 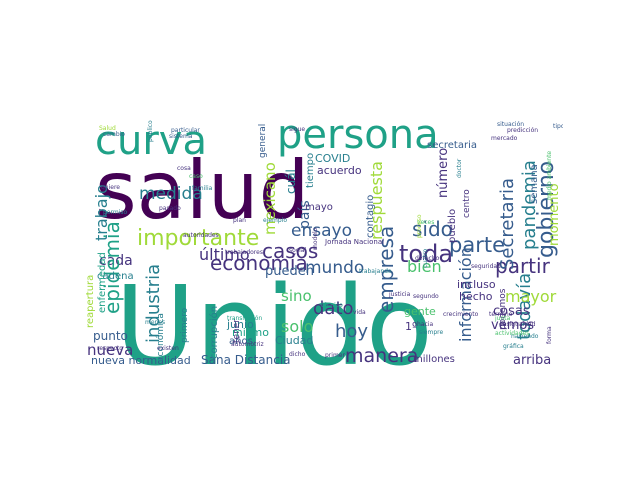 What do you see at coordinates (531, 296) in the screenshot?
I see `word-33: mayor` at bounding box center [531, 296].